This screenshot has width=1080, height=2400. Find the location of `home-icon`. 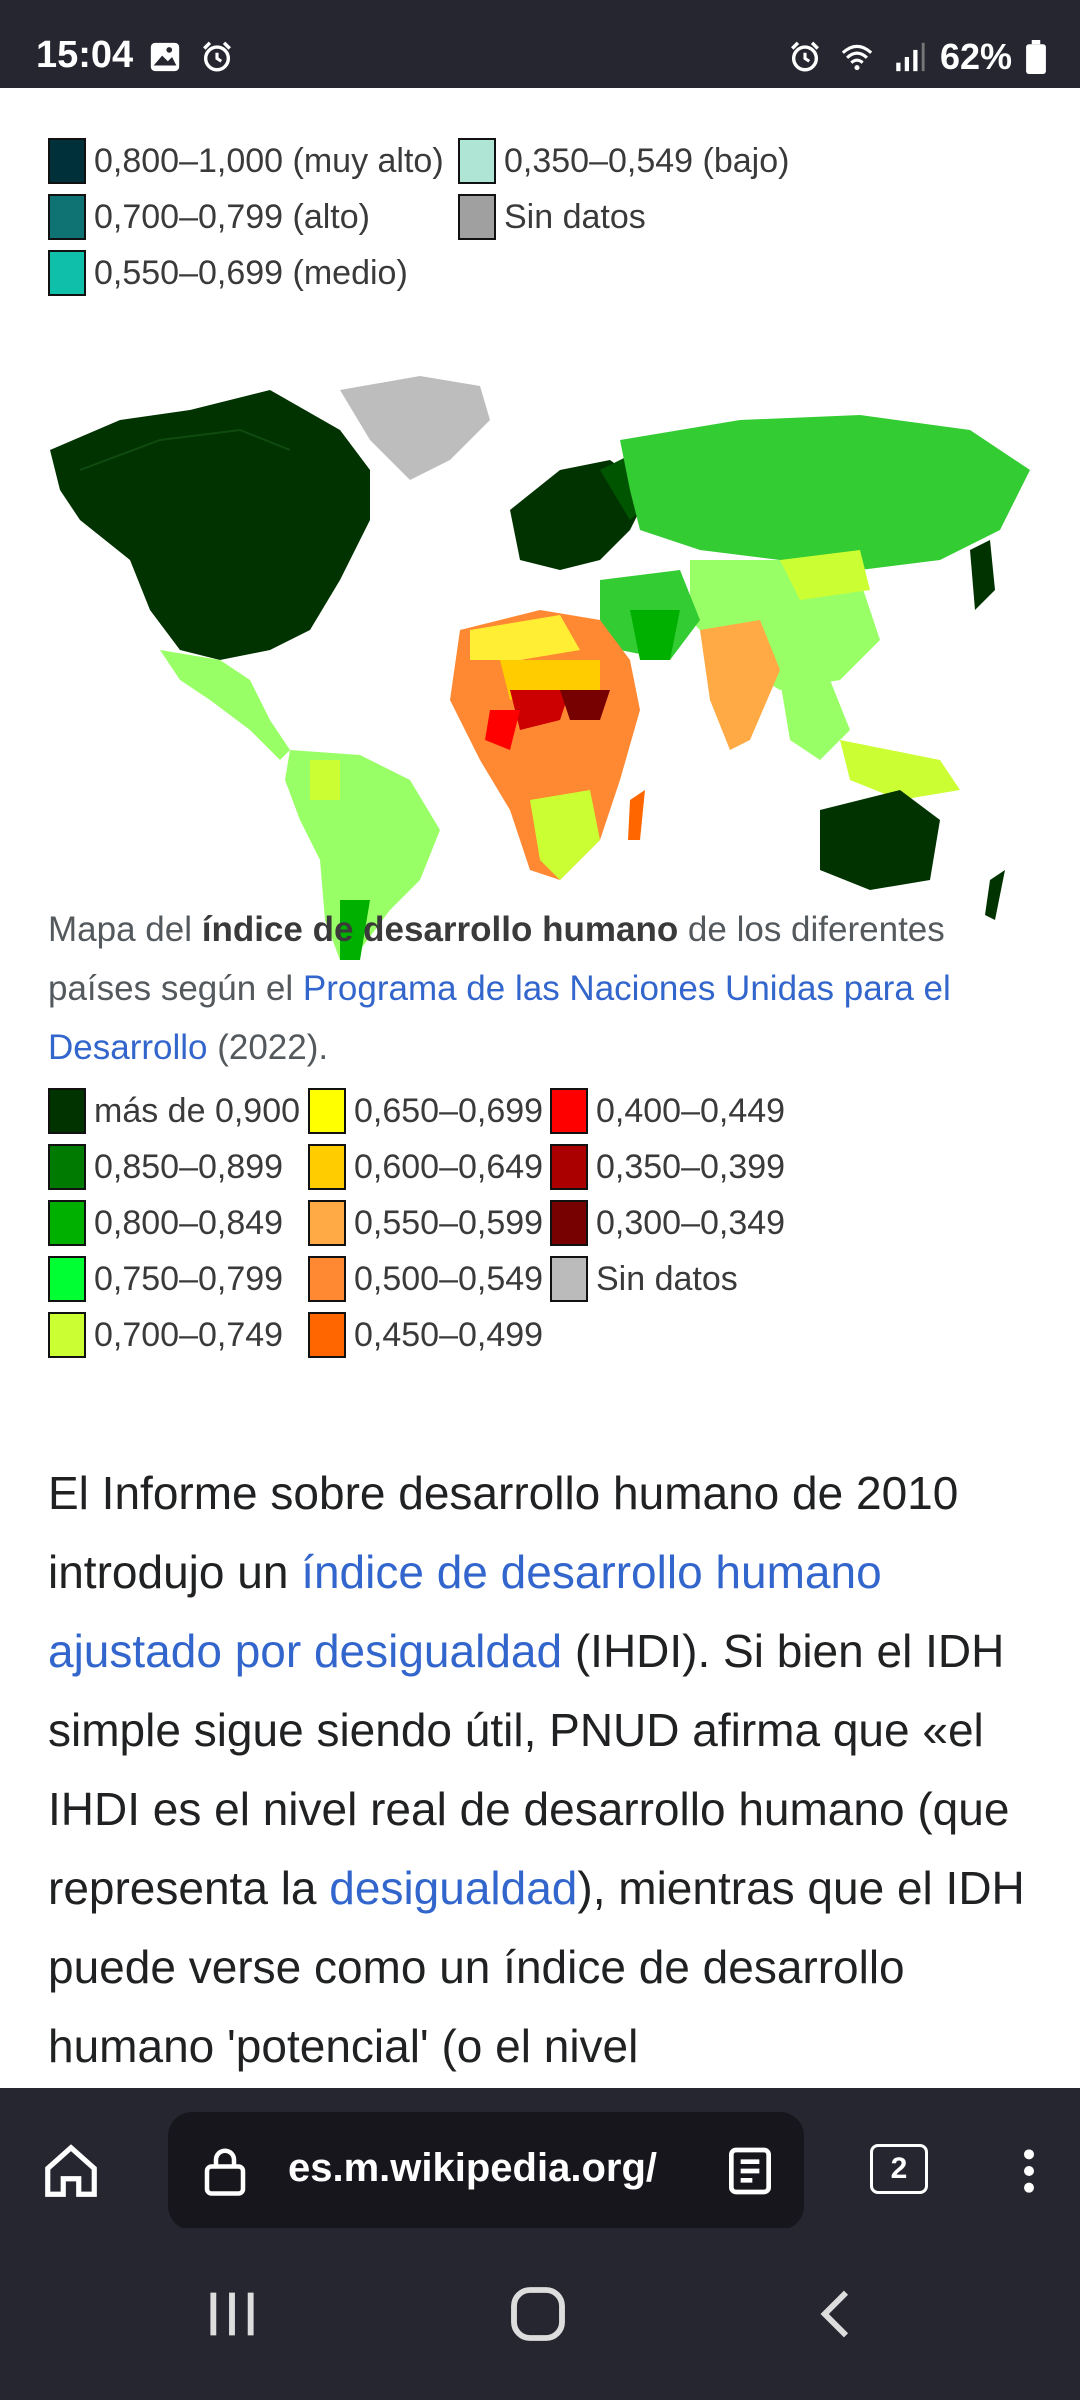

home-icon is located at coordinates (71, 2171).